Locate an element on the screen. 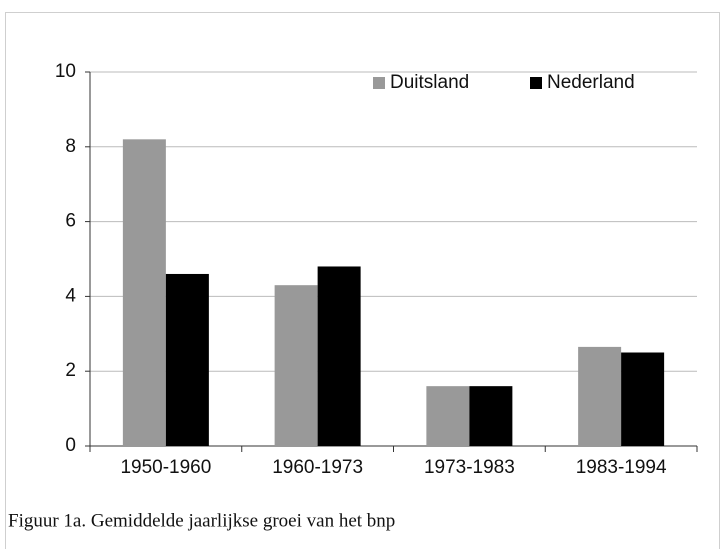 The image size is (725, 549). x-tick-label: 1960-1973 is located at coordinates (317, 467).